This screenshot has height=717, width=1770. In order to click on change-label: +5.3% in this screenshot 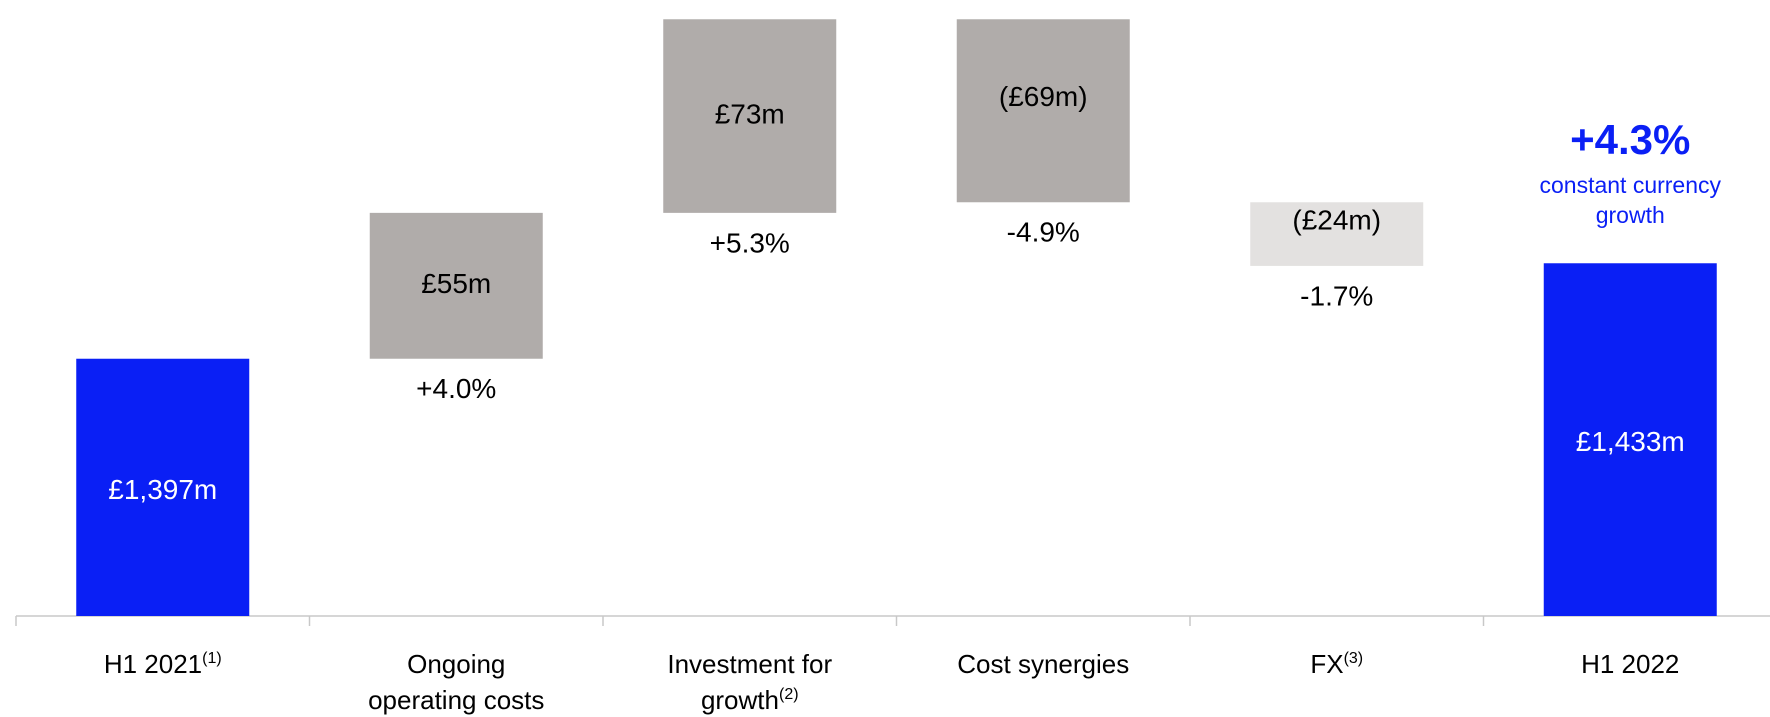, I will do `click(750, 242)`.